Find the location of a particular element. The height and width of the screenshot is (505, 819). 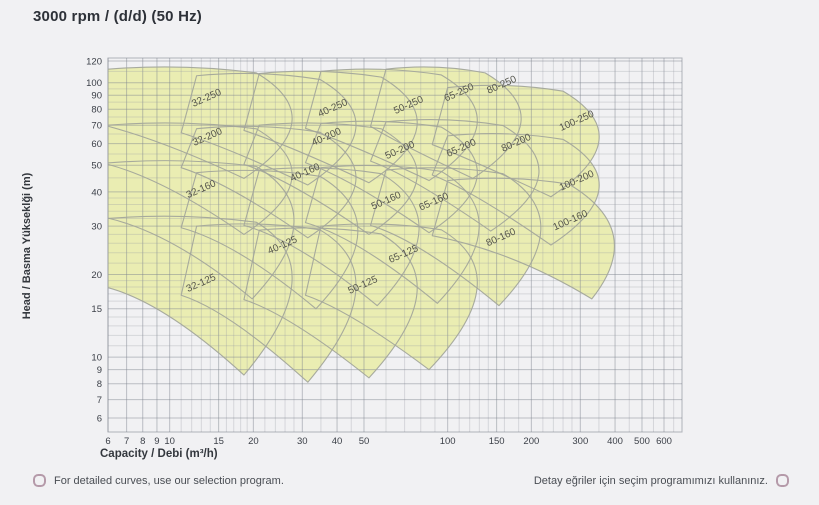

y-axis-title: Head / Basma Yükseklği (m) is located at coordinates (27, 246).